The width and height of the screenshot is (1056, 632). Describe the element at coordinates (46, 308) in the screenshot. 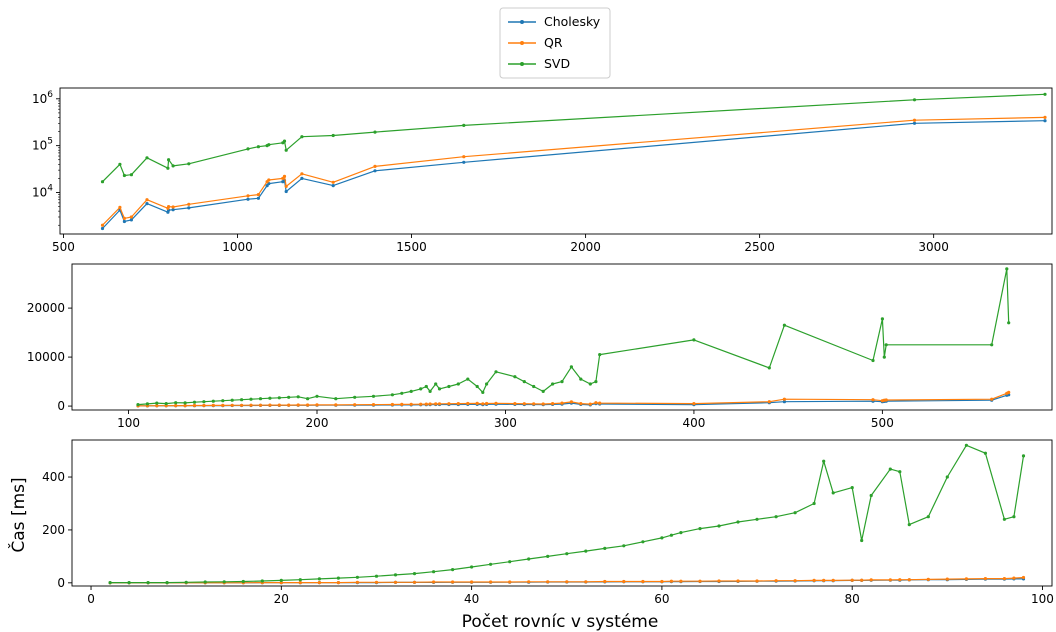

I see `y-tick-label: 20000` at that location.